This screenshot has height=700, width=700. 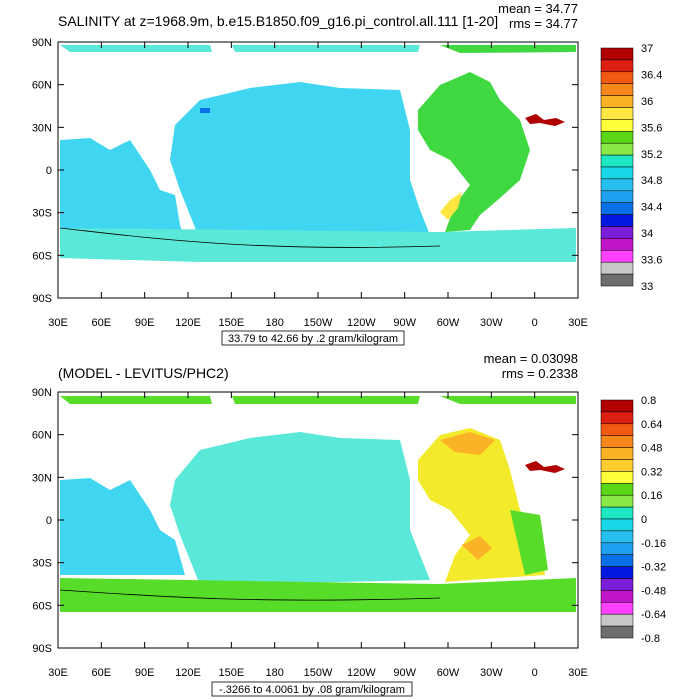 What do you see at coordinates (491, 323) in the screenshot?
I see `lon-tick-label: 30W` at bounding box center [491, 323].